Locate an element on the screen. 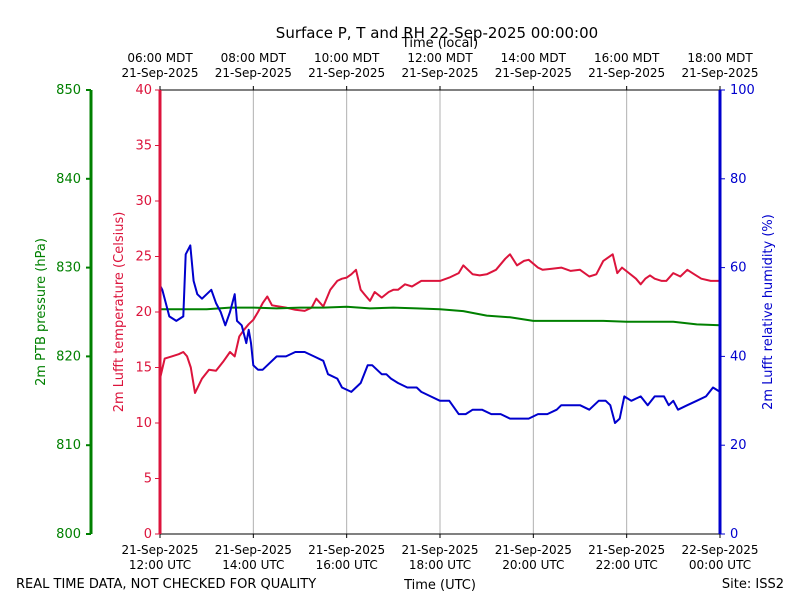 The image size is (800, 600). humidity-axis-label: 2m Lufft relative humidity (%) is located at coordinates (768, 312).